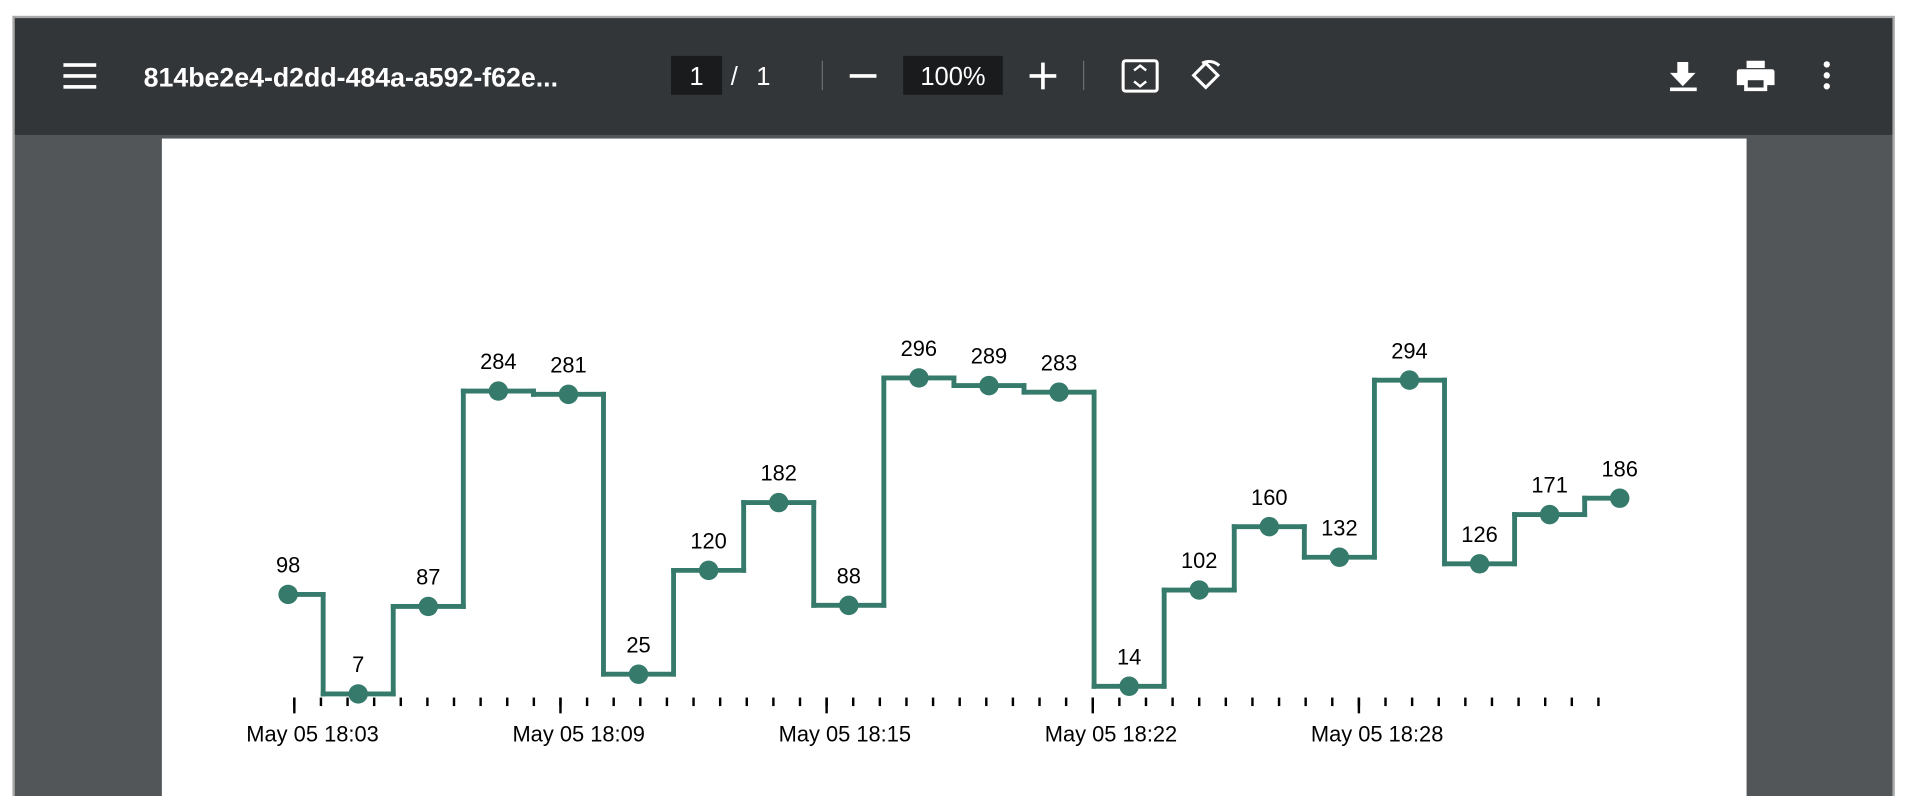 This screenshot has height=796, width=1906. What do you see at coordinates (1549, 485) in the screenshot?
I see `data-label: 171` at bounding box center [1549, 485].